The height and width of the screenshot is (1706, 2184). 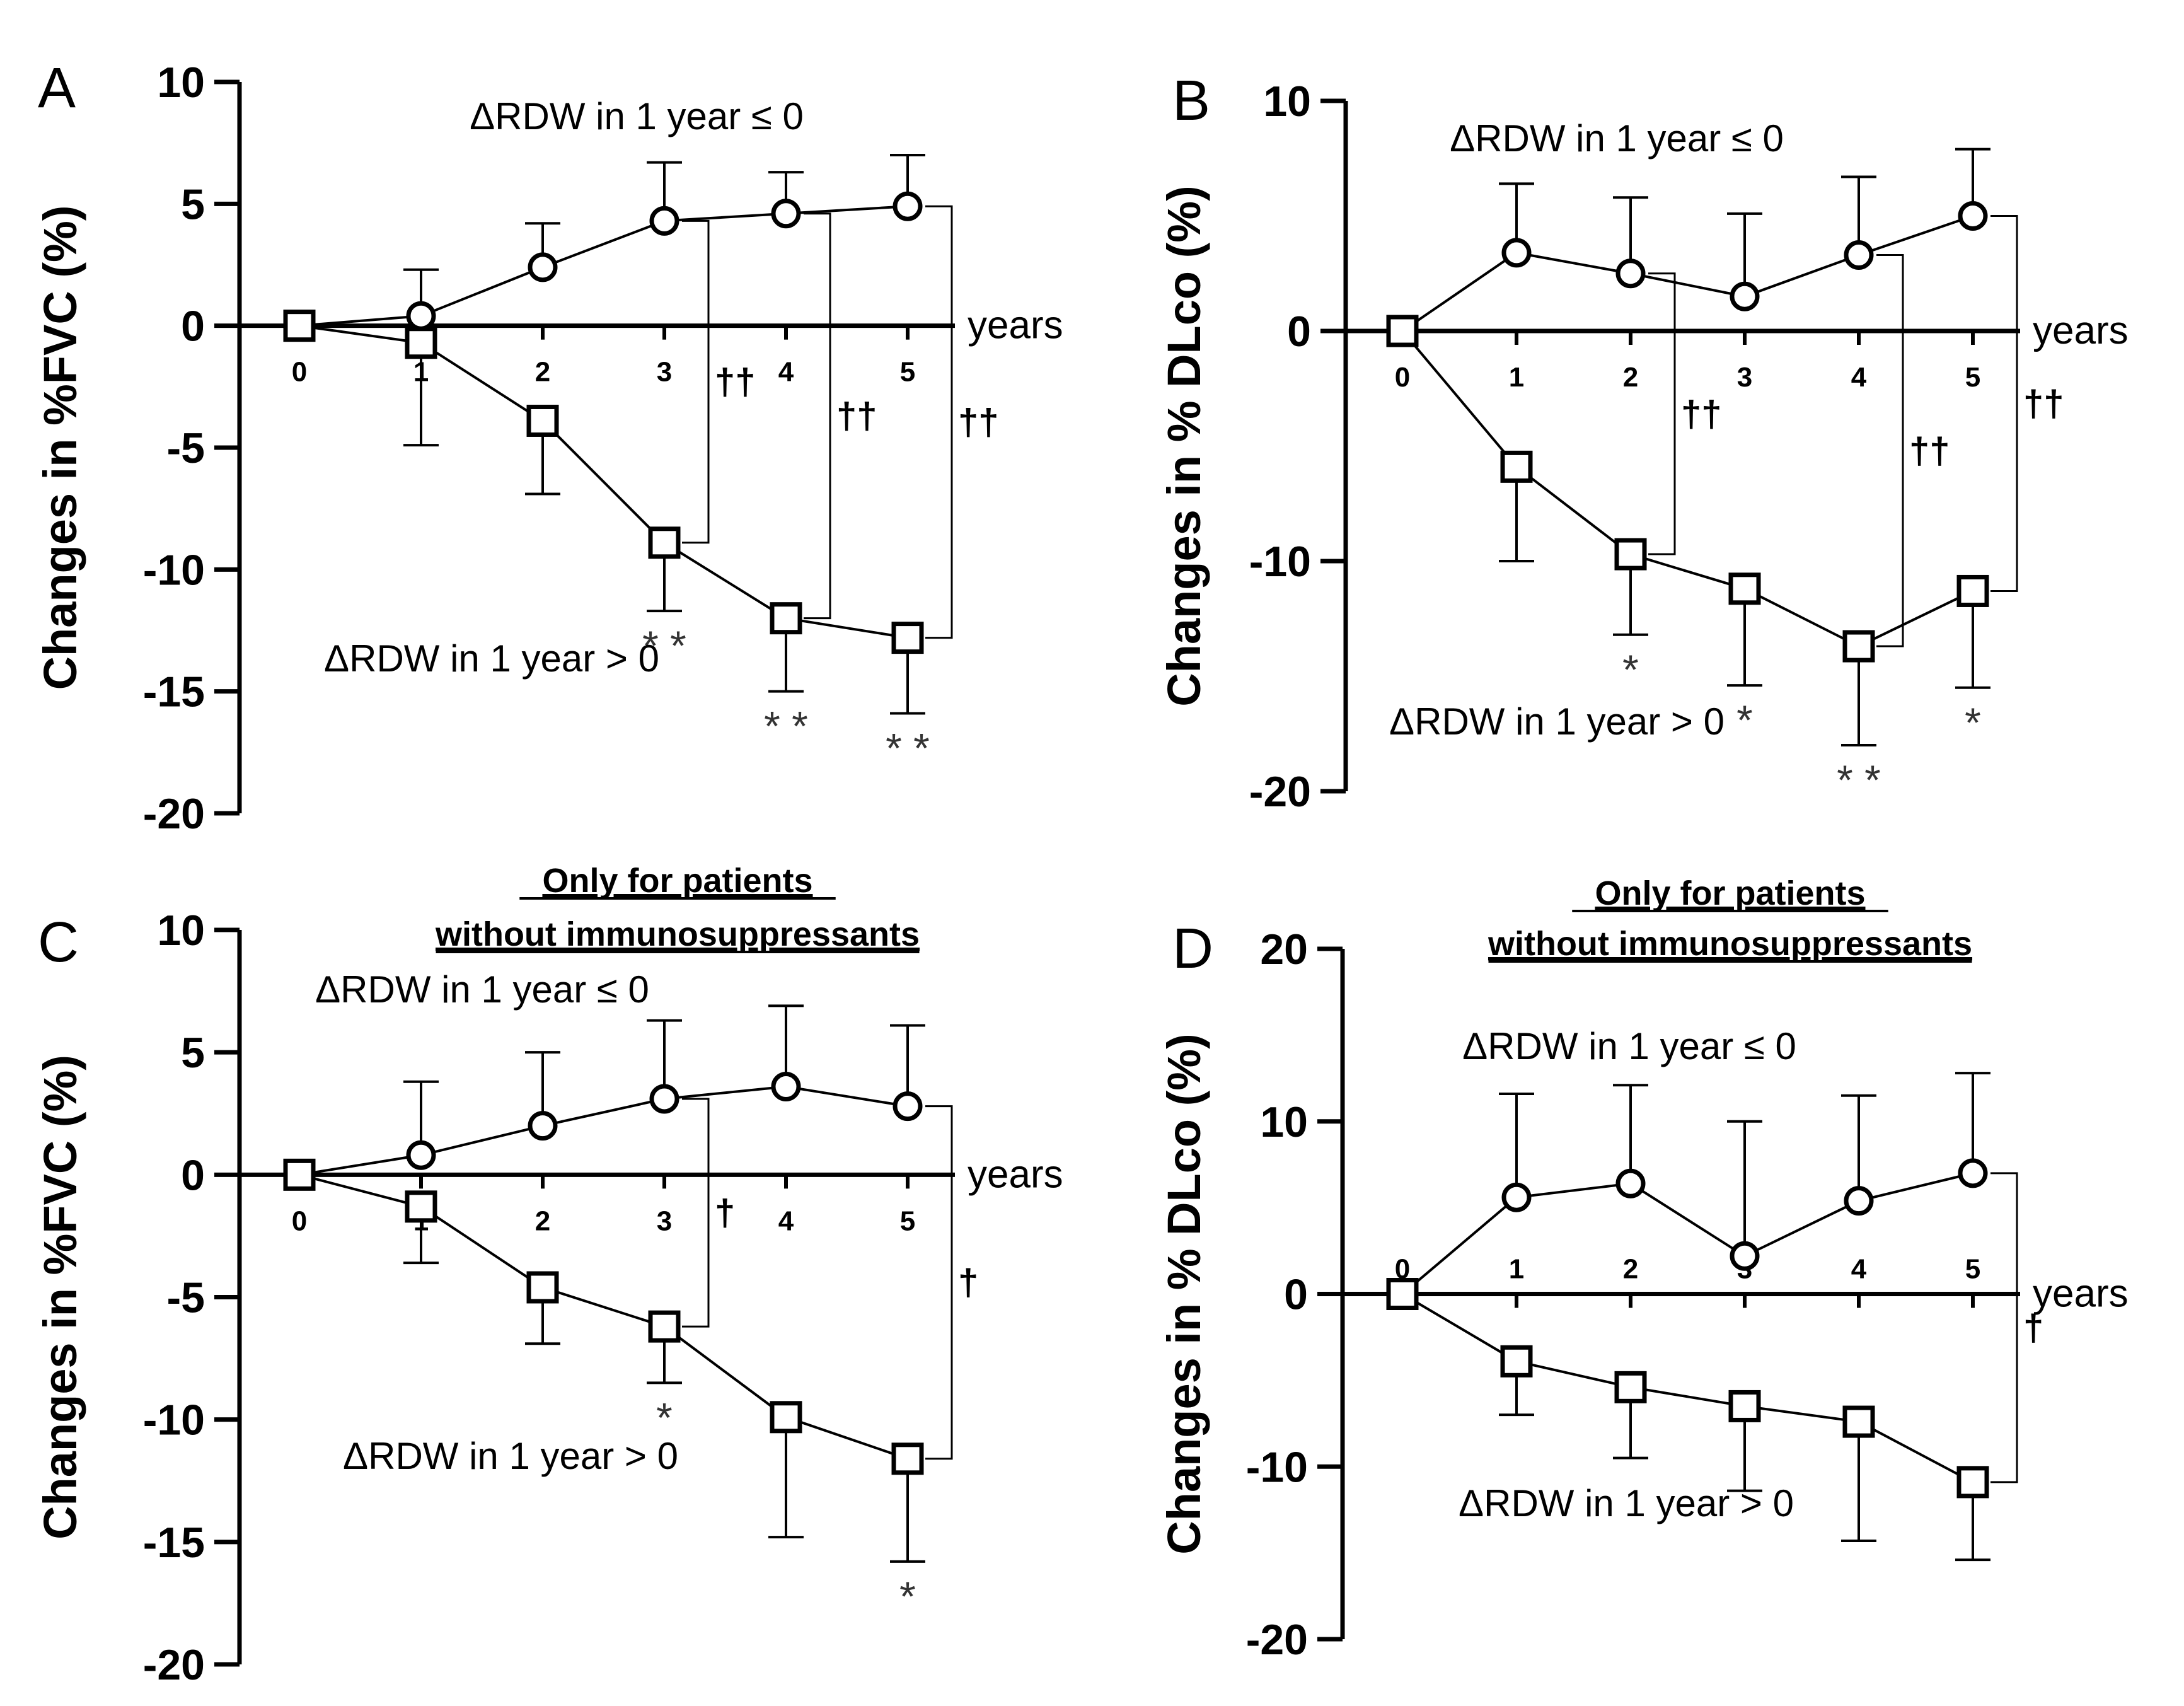 I want to click on panel-letter: D, so click(x=1192, y=949).